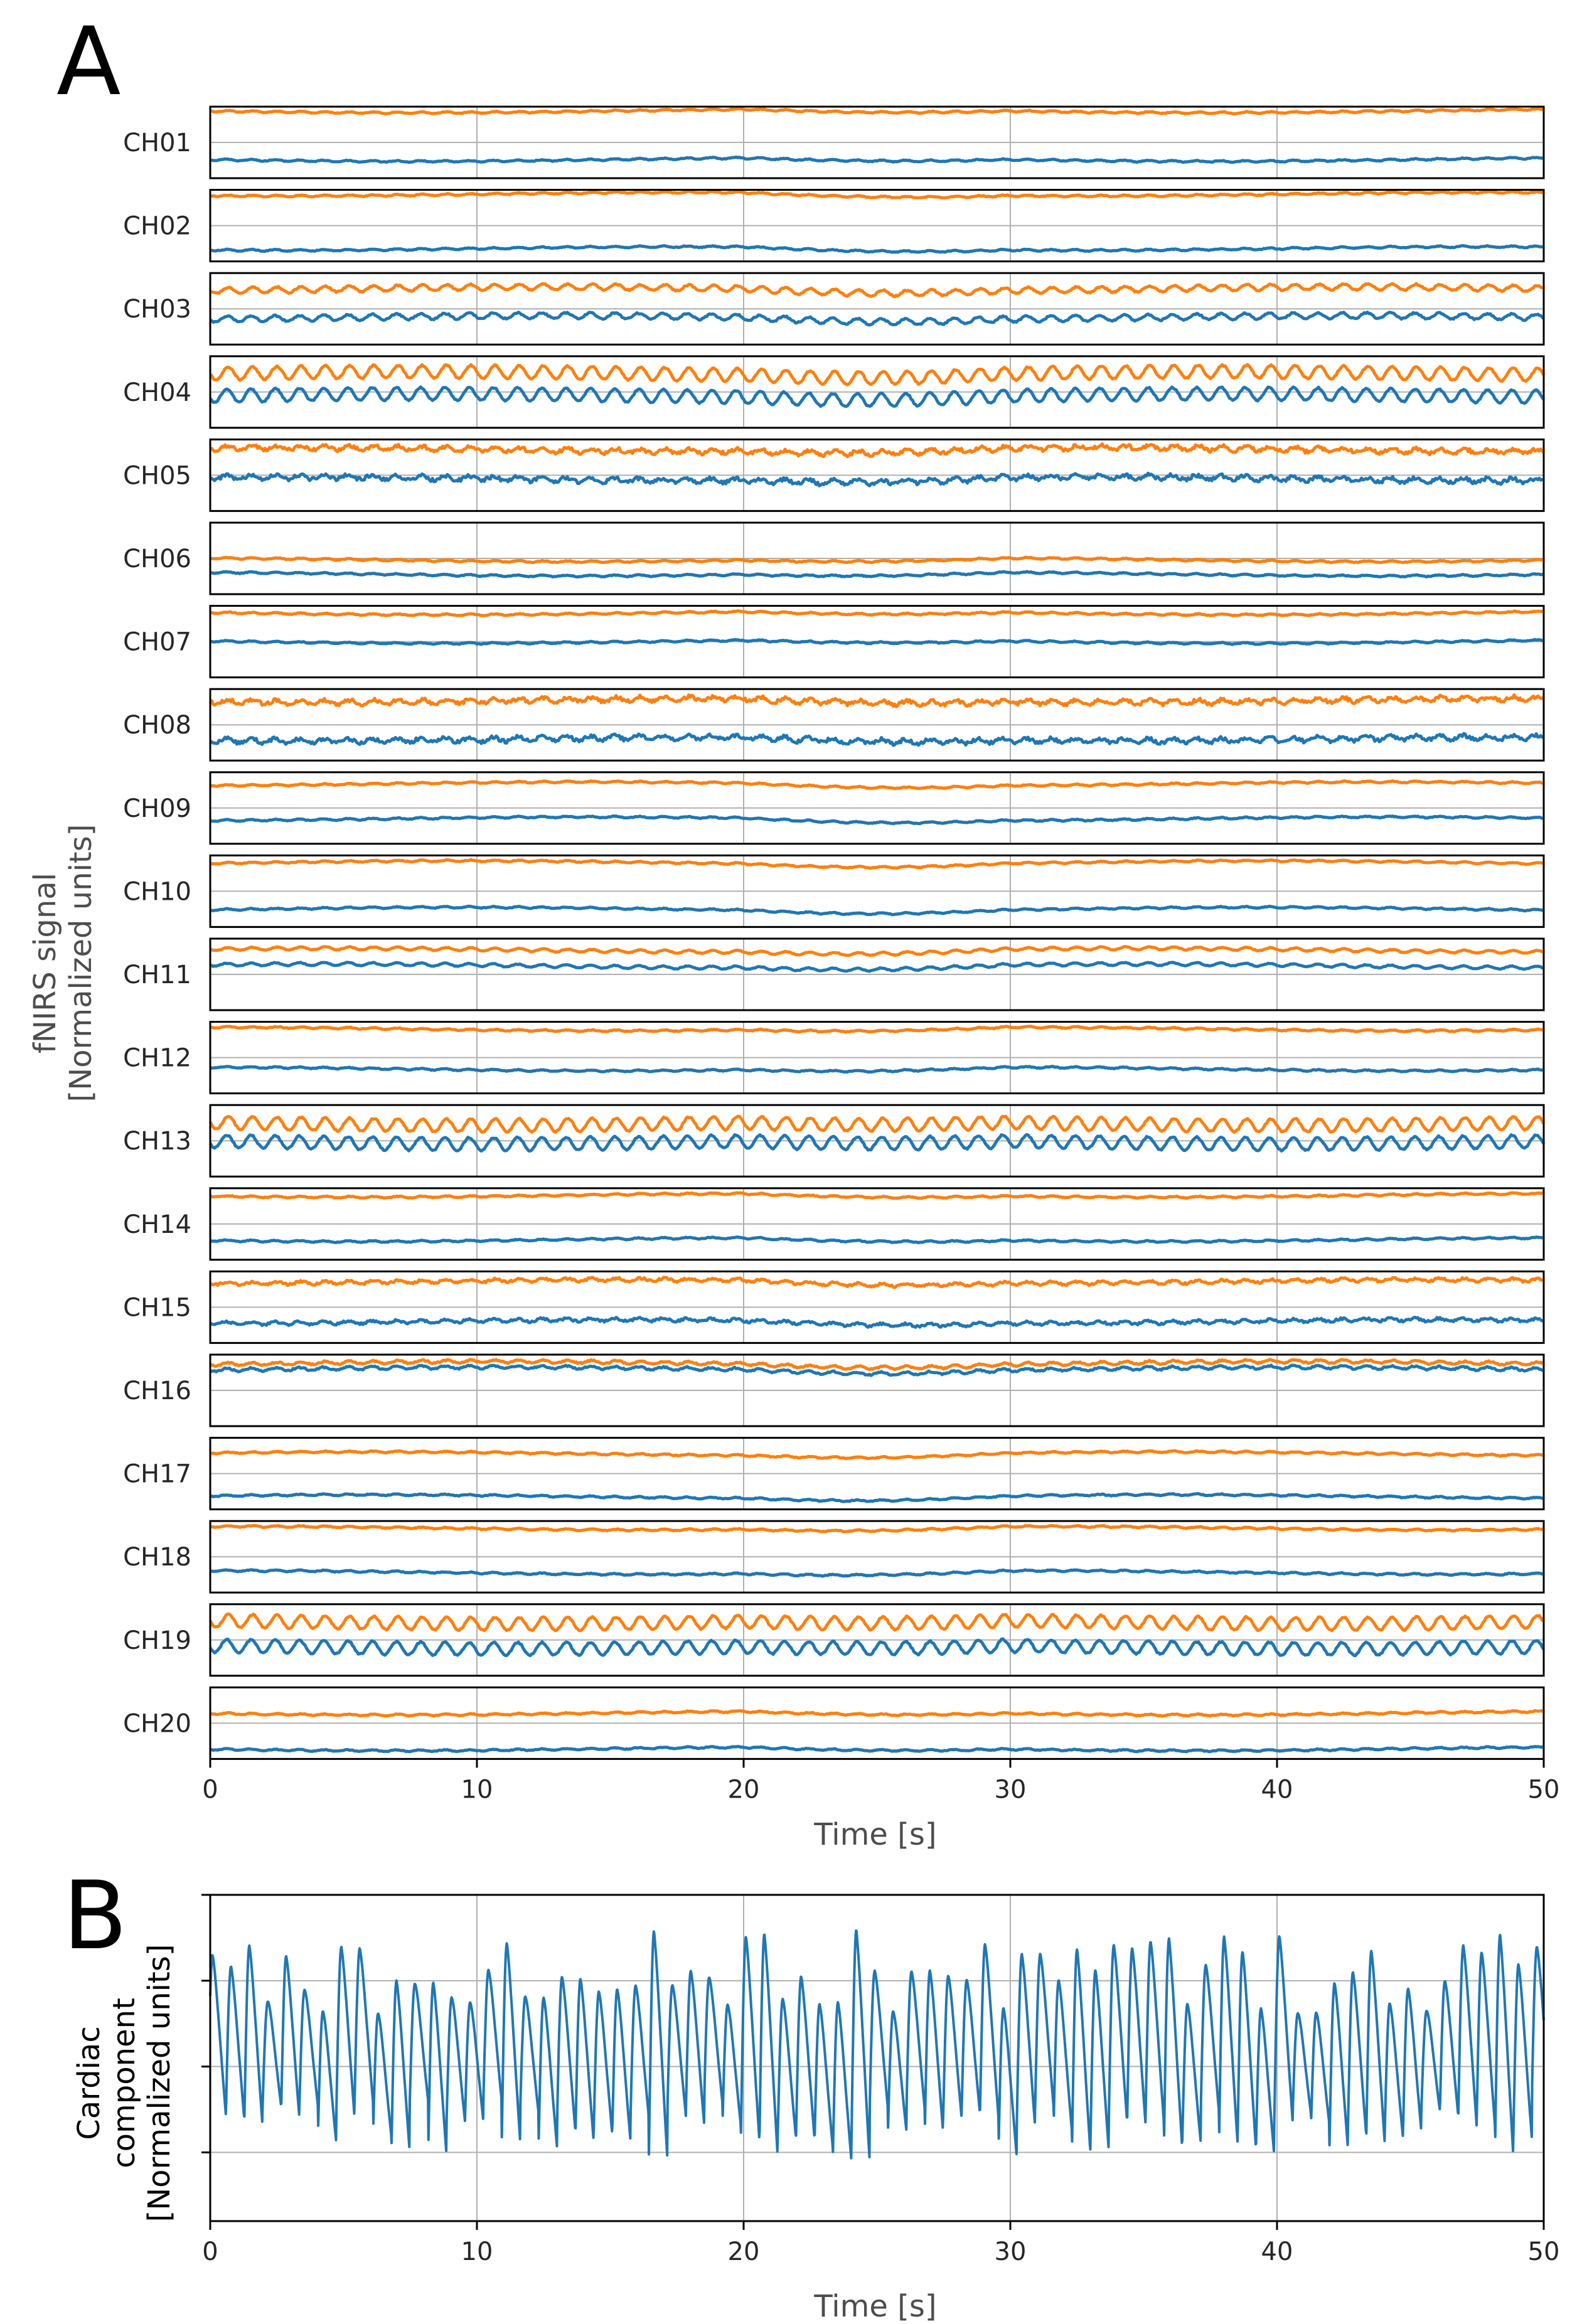 The width and height of the screenshot is (1582, 2324). What do you see at coordinates (157, 975) in the screenshot?
I see `channel-label: CH11` at bounding box center [157, 975].